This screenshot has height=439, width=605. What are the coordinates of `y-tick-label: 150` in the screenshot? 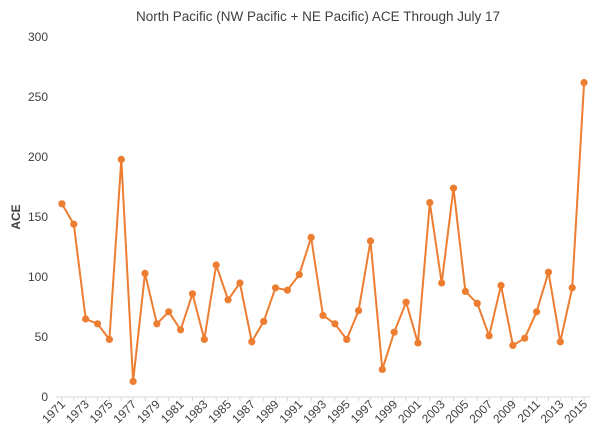 It's located at (38, 217).